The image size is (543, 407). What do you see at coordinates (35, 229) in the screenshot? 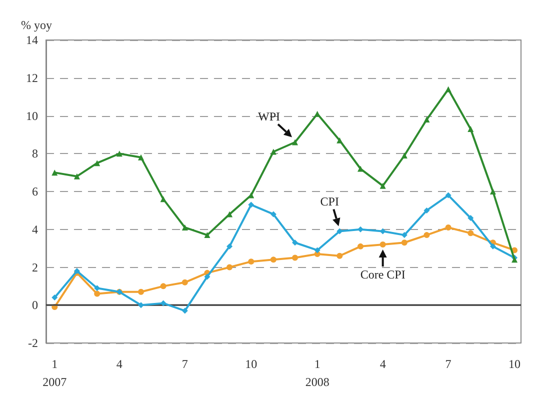
I see `y-tick-label: 4` at bounding box center [35, 229].